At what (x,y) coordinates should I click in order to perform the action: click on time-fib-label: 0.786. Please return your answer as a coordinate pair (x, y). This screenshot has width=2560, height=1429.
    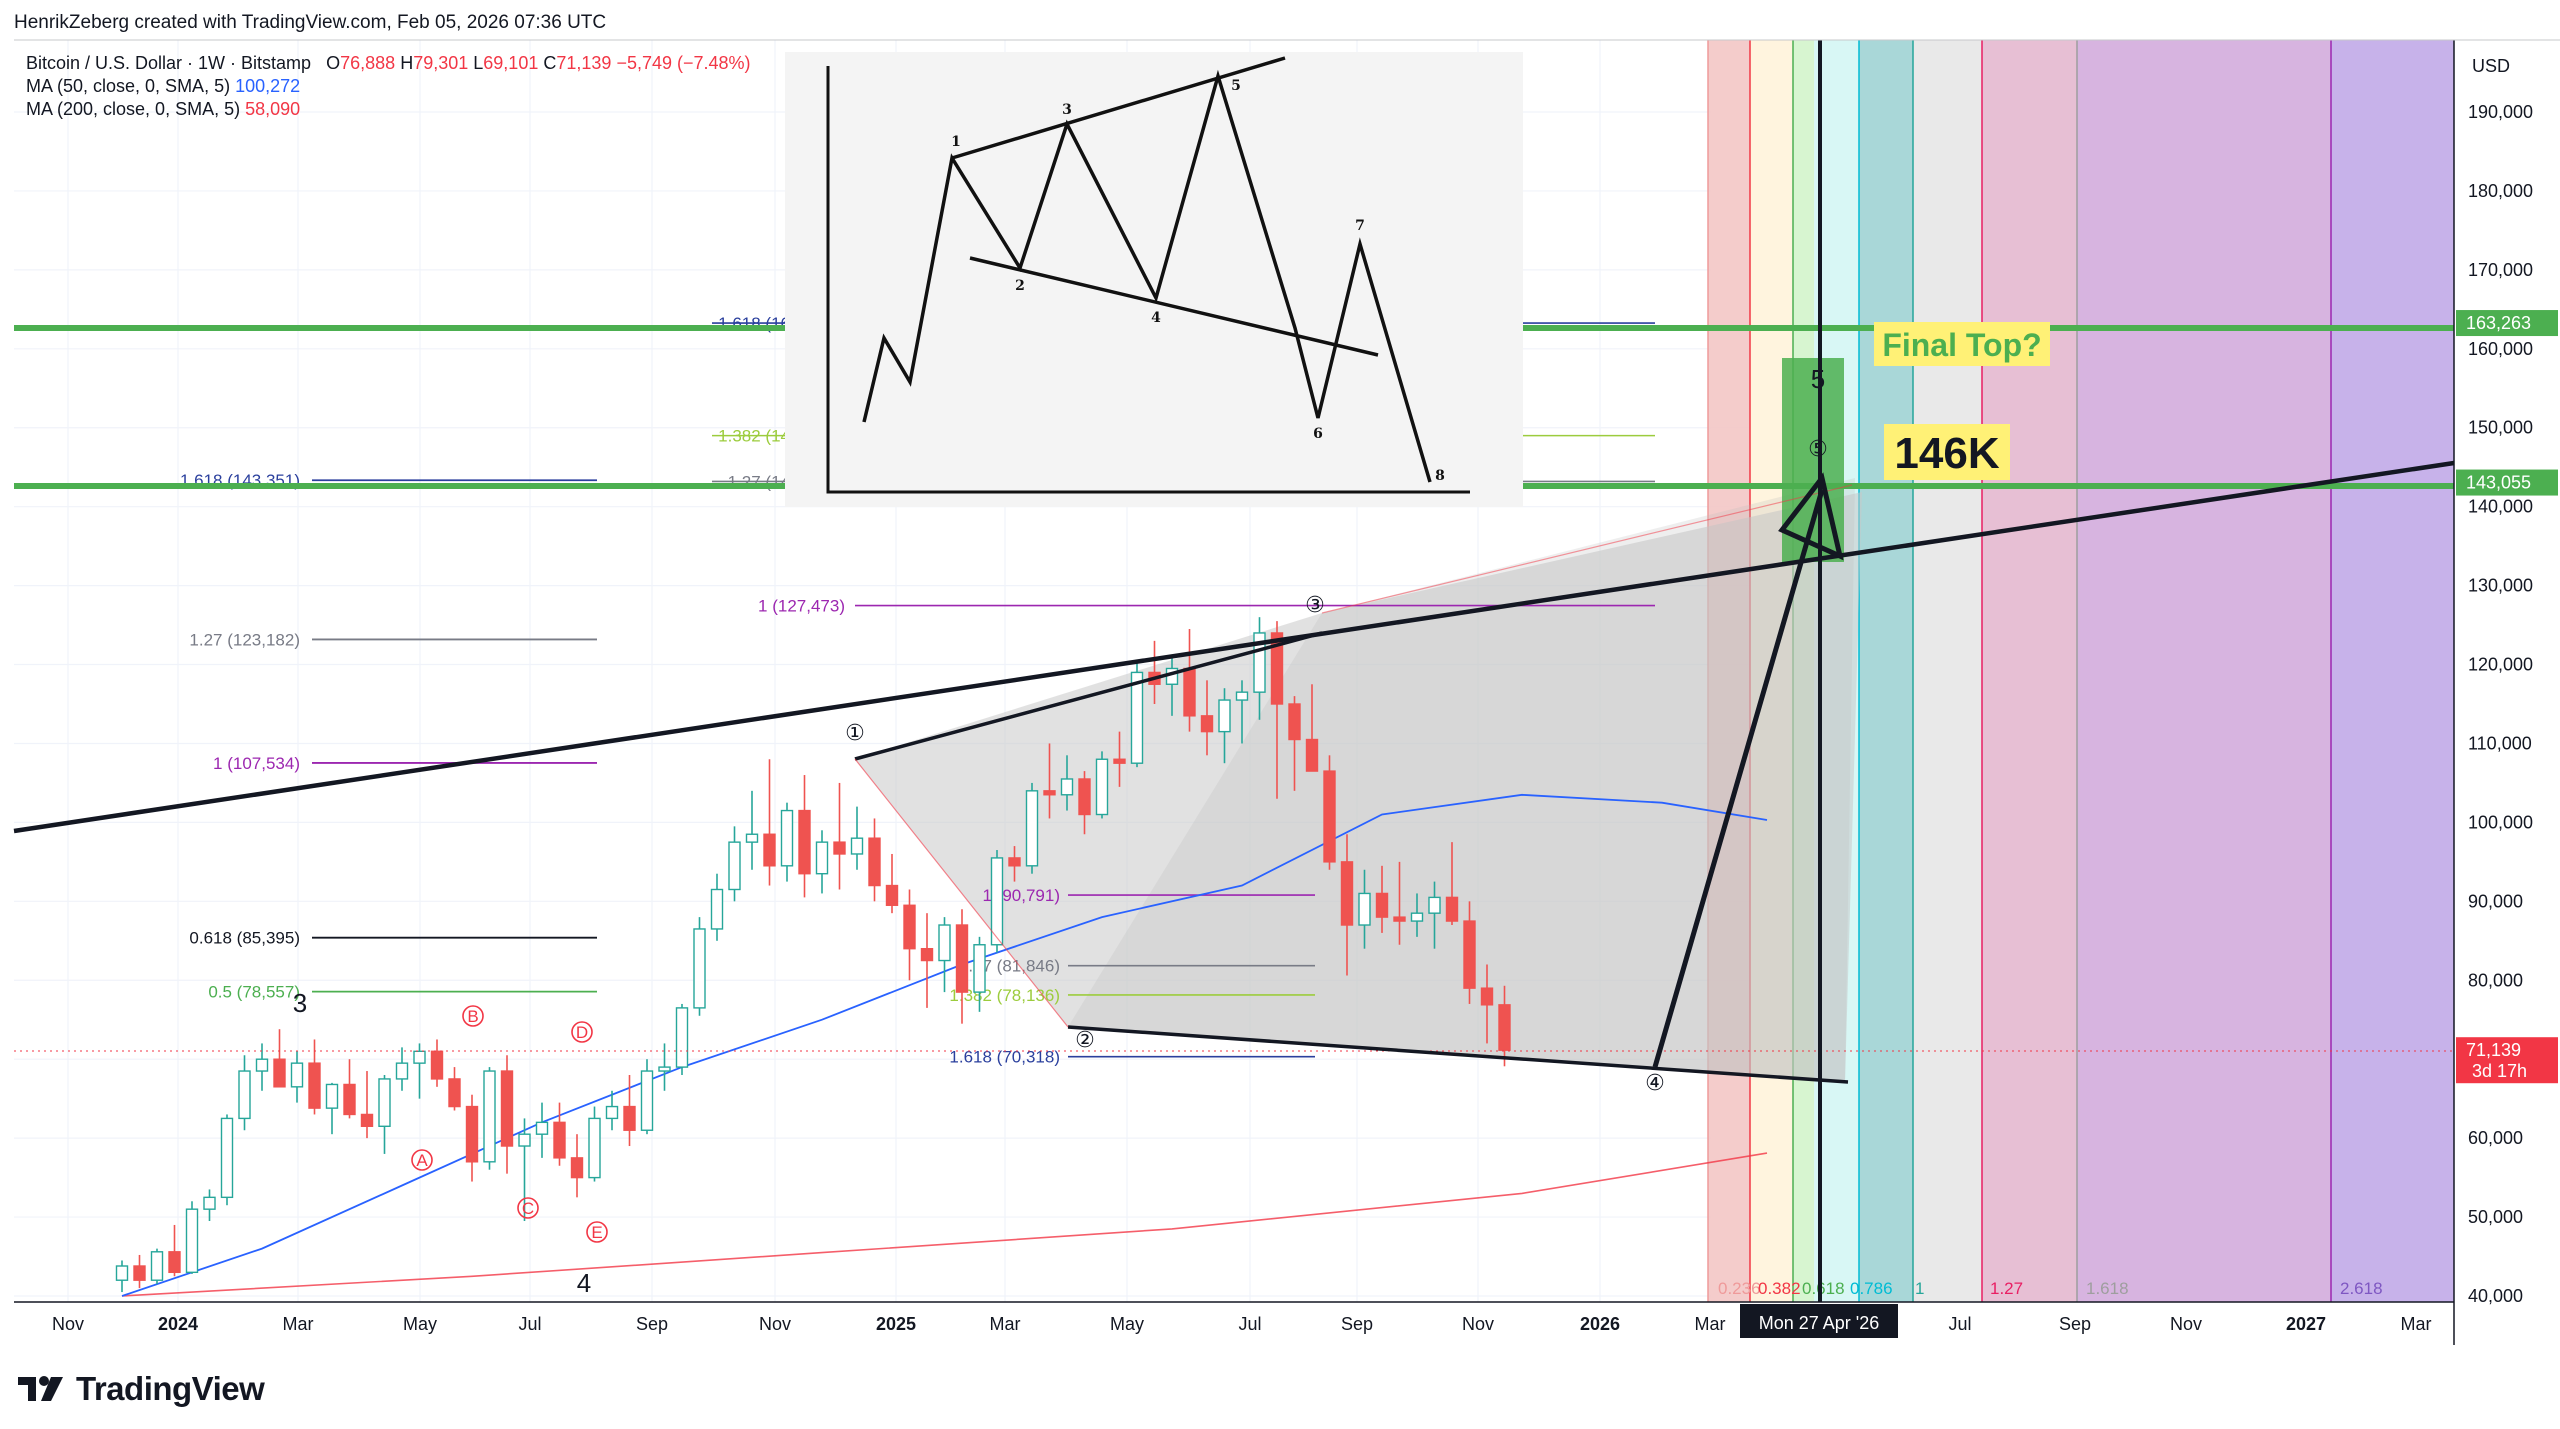
    Looking at the image, I should click on (1871, 1288).